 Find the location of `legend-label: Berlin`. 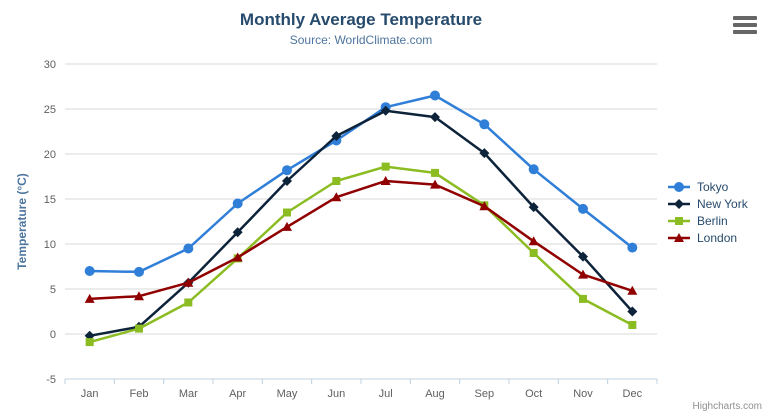

legend-label: Berlin is located at coordinates (712, 220).